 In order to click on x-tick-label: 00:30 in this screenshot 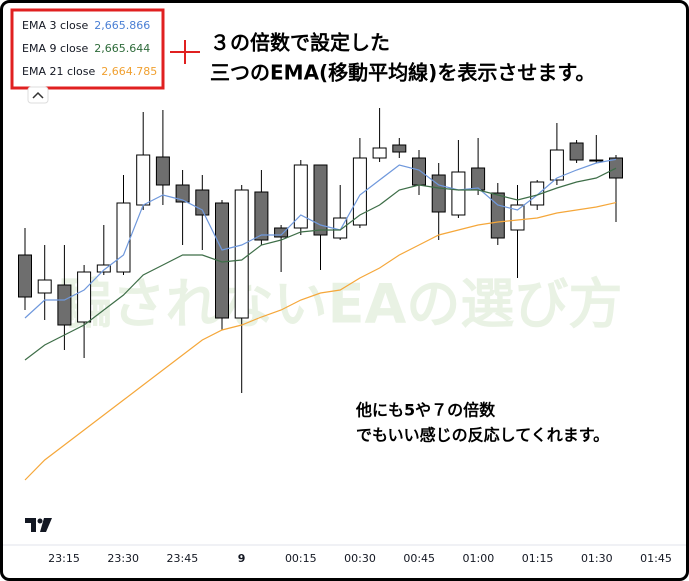, I will do `click(360, 558)`.